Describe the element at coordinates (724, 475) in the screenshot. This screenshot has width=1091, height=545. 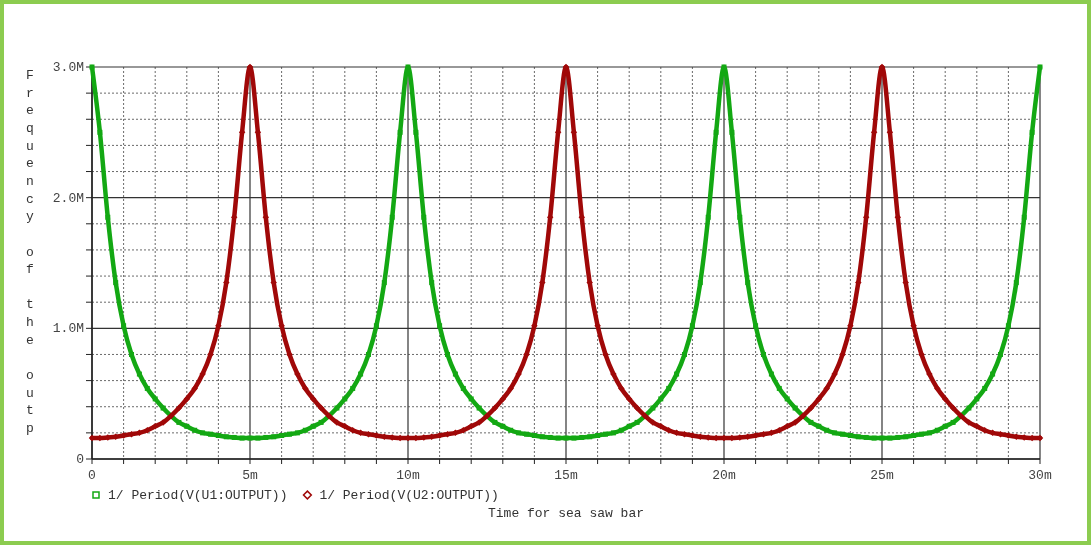
I see `x-tick-label: 20m` at that location.